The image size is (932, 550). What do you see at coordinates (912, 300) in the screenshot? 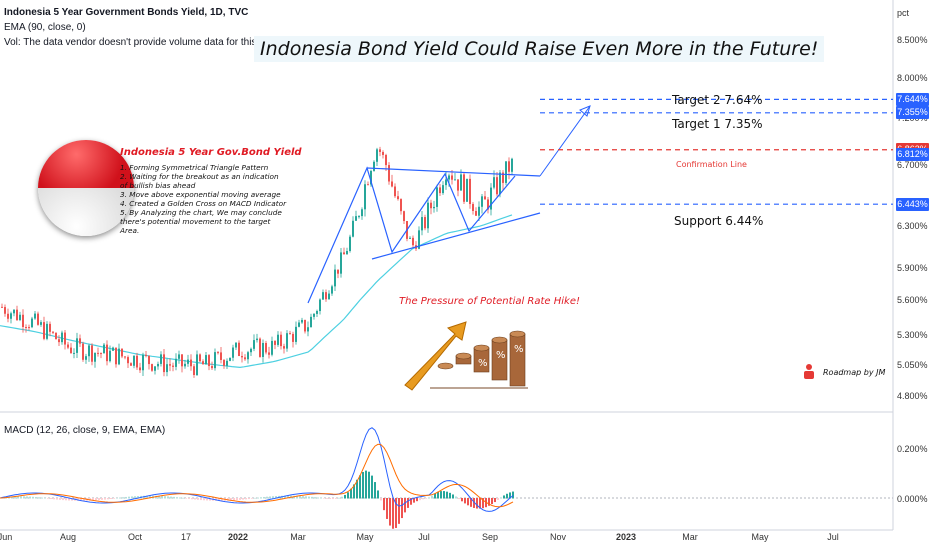
I see `y-tick-label: 5.600%` at bounding box center [912, 300].